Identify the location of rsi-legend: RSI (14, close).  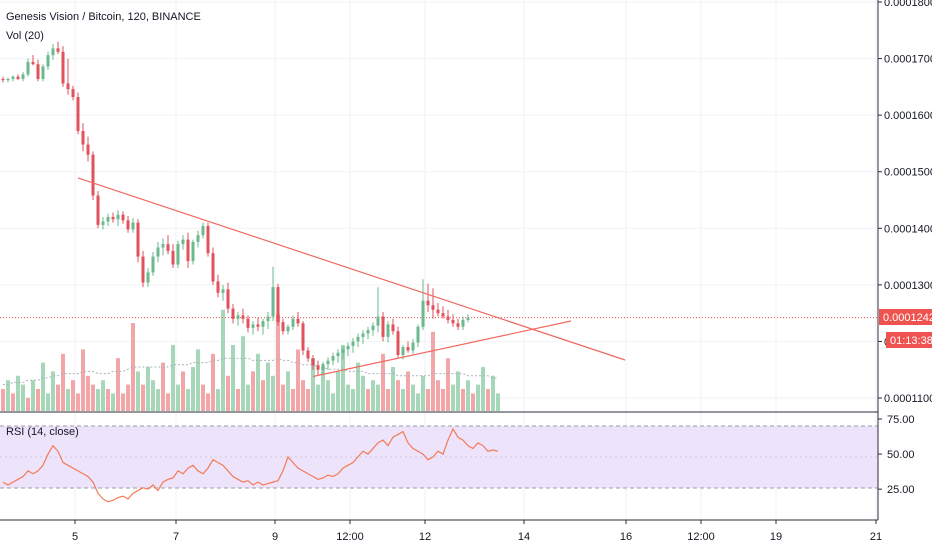
(42, 432).